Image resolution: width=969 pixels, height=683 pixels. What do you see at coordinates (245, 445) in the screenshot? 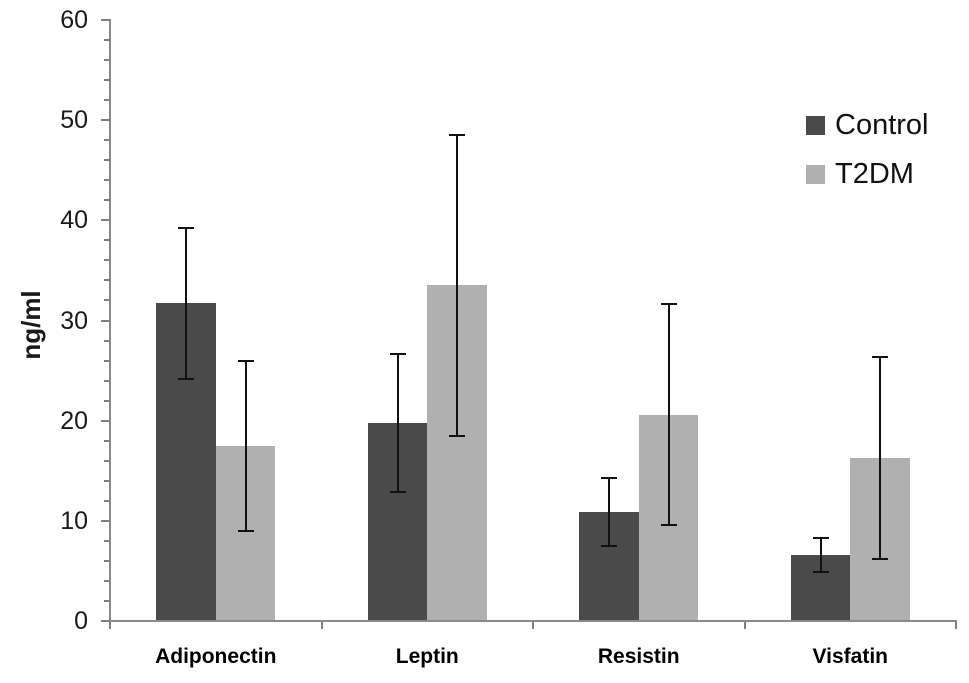
I see `error-bar-t2dm-adiponectin-line` at bounding box center [245, 445].